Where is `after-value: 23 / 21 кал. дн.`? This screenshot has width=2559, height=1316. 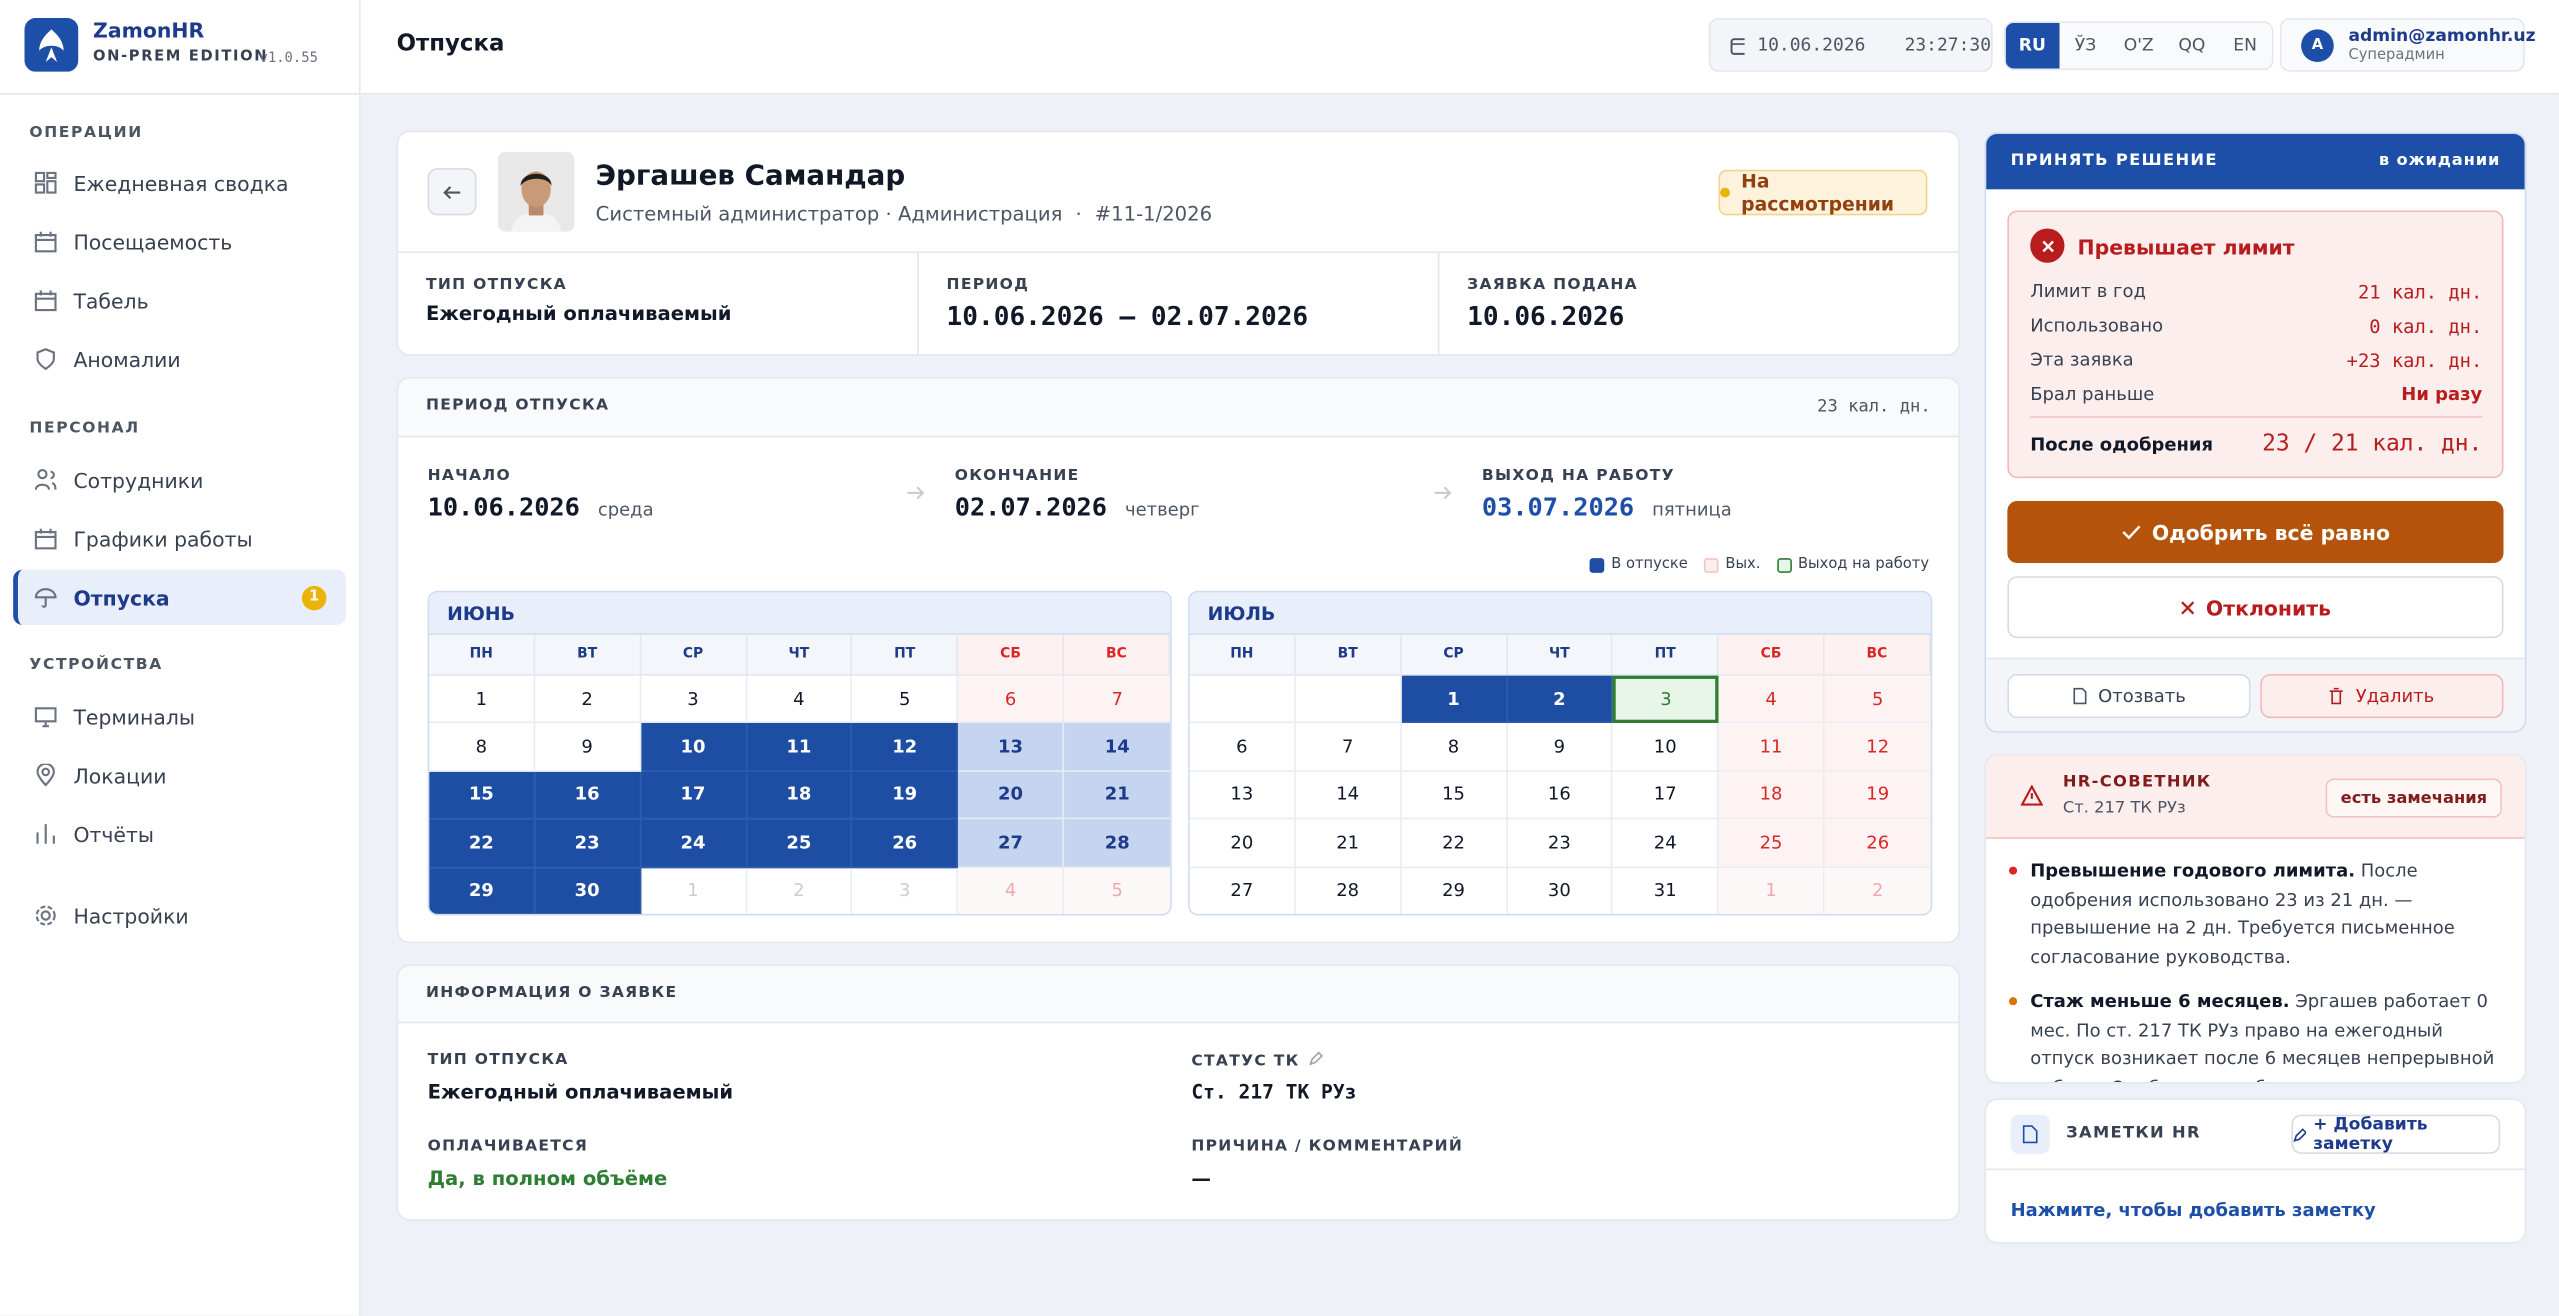 after-value: 23 / 21 кал. дн. is located at coordinates (2372, 443).